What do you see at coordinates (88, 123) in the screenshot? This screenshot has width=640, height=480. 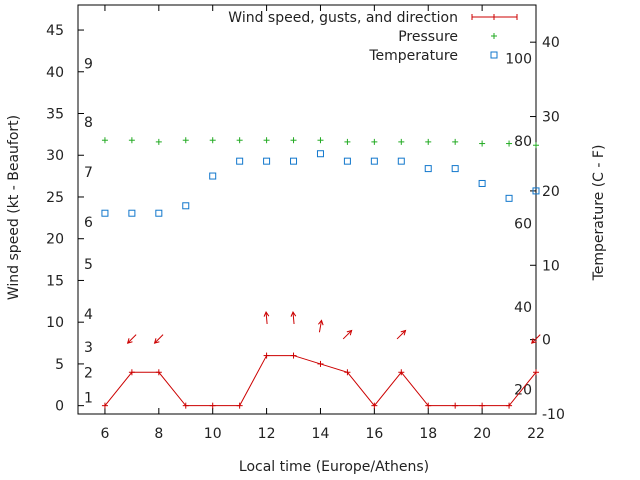 I see `beaufort-label: 8` at bounding box center [88, 123].